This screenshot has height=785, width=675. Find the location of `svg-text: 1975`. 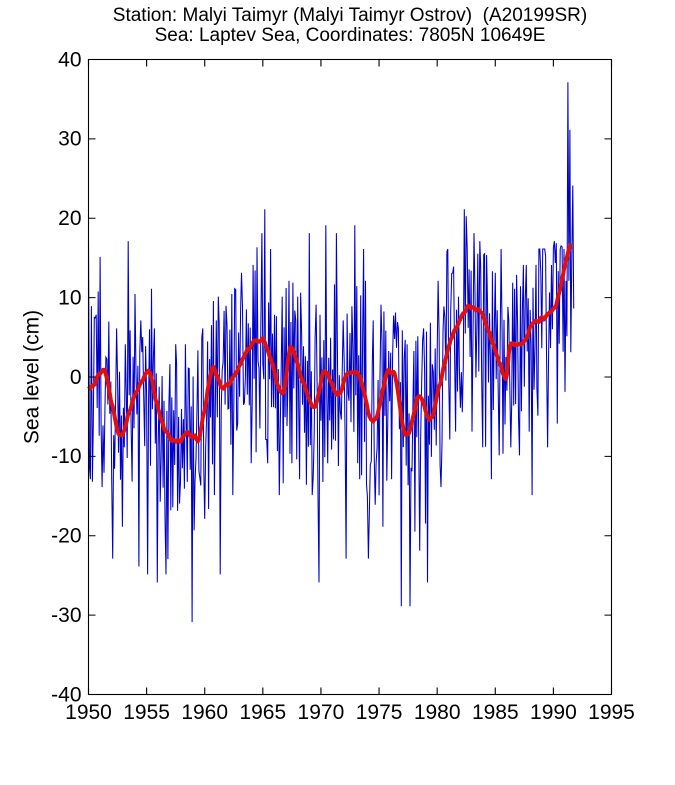

svg-text: 1975 is located at coordinates (379, 712).